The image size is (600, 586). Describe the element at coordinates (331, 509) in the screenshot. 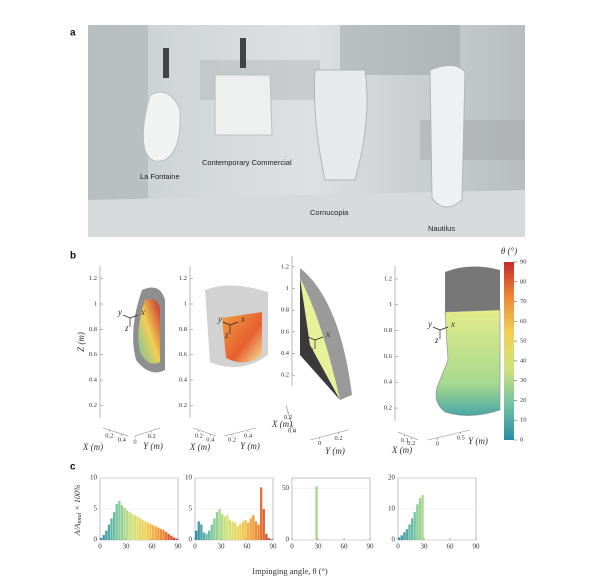

I see `plot-frame` at that location.